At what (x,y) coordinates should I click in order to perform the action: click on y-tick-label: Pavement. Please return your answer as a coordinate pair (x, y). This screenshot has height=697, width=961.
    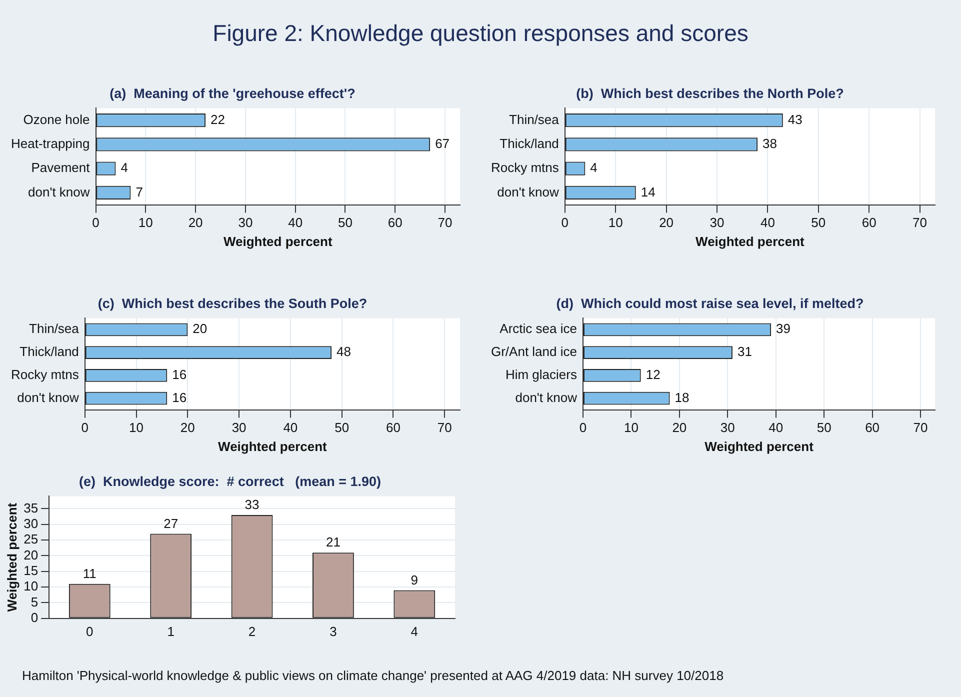
    Looking at the image, I should click on (60, 168).